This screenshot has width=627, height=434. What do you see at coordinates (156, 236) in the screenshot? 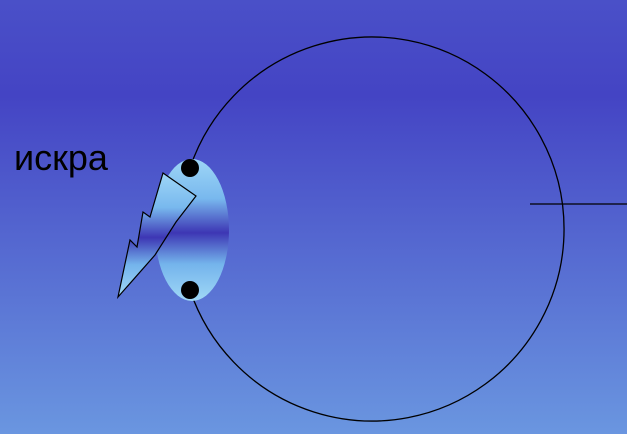
I see `lightning-bolt-icon` at bounding box center [156, 236].